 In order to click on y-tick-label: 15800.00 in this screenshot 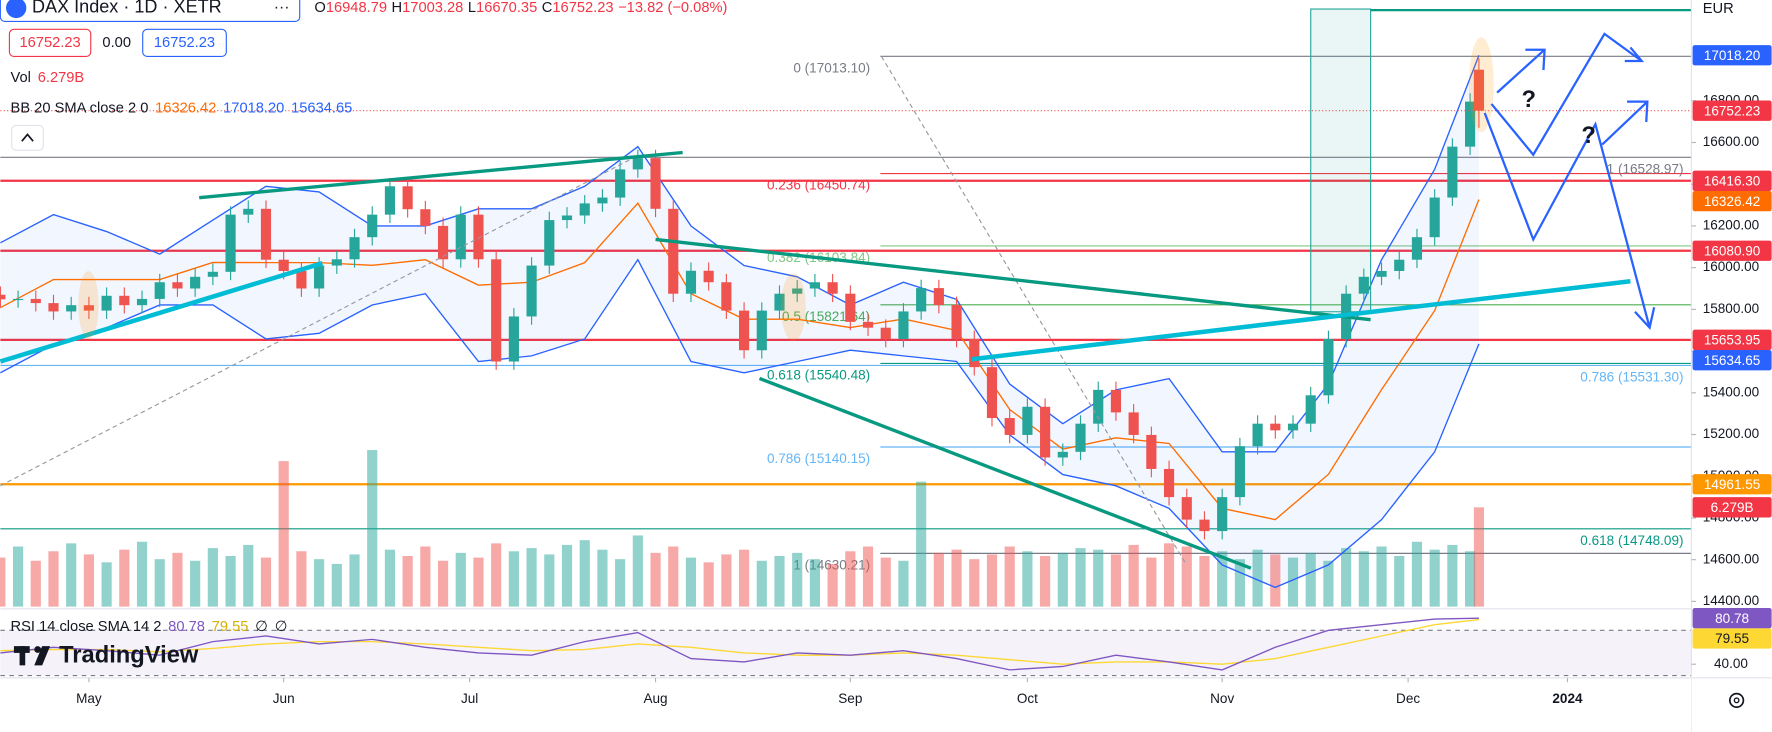, I will do `click(1731, 308)`.